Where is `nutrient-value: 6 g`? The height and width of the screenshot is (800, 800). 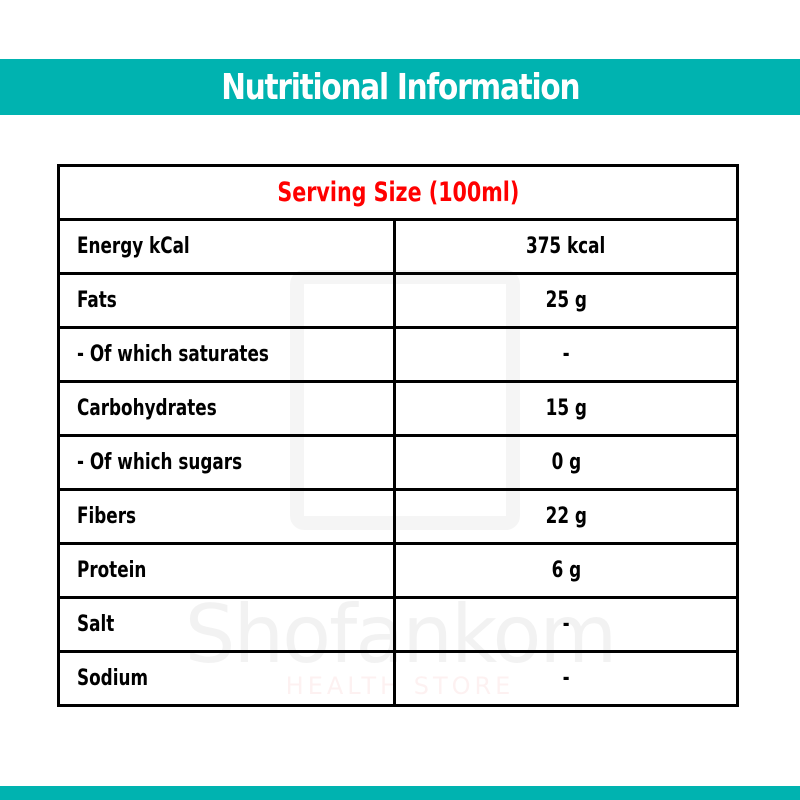
nutrient-value: 6 g is located at coordinates (566, 570).